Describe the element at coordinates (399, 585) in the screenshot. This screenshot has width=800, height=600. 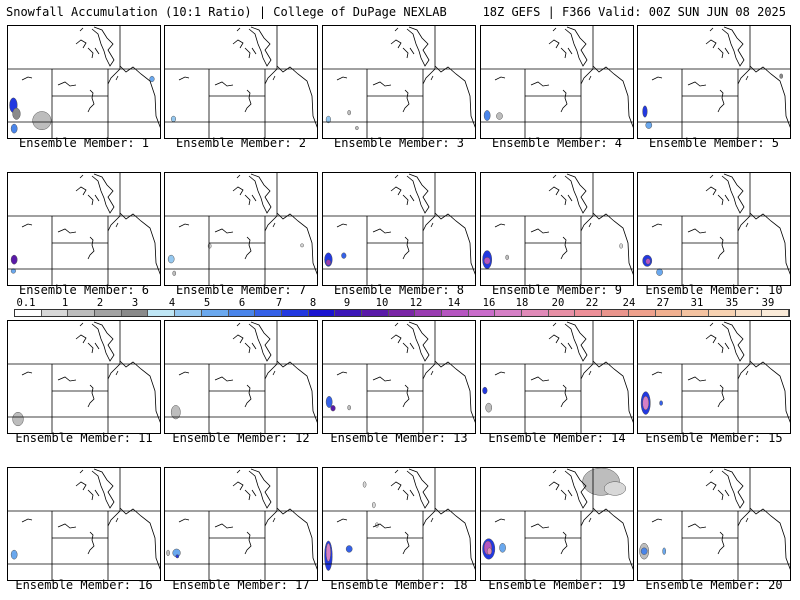
I see `member-caption: Ensemble Member: 18` at that location.